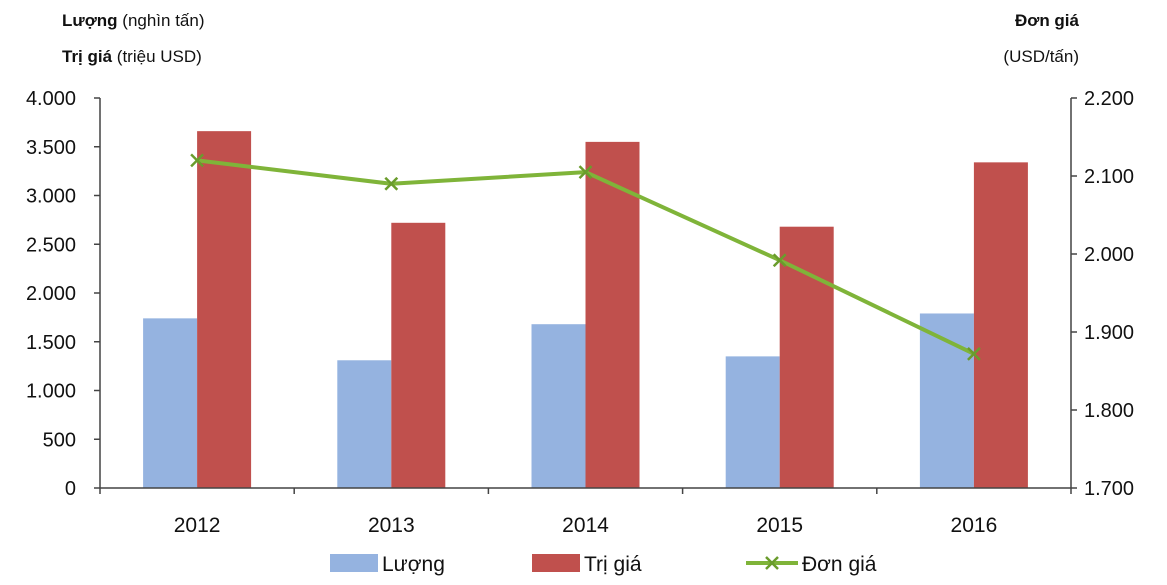  I want to click on legend-item-lượng: Lượng, so click(387, 564).